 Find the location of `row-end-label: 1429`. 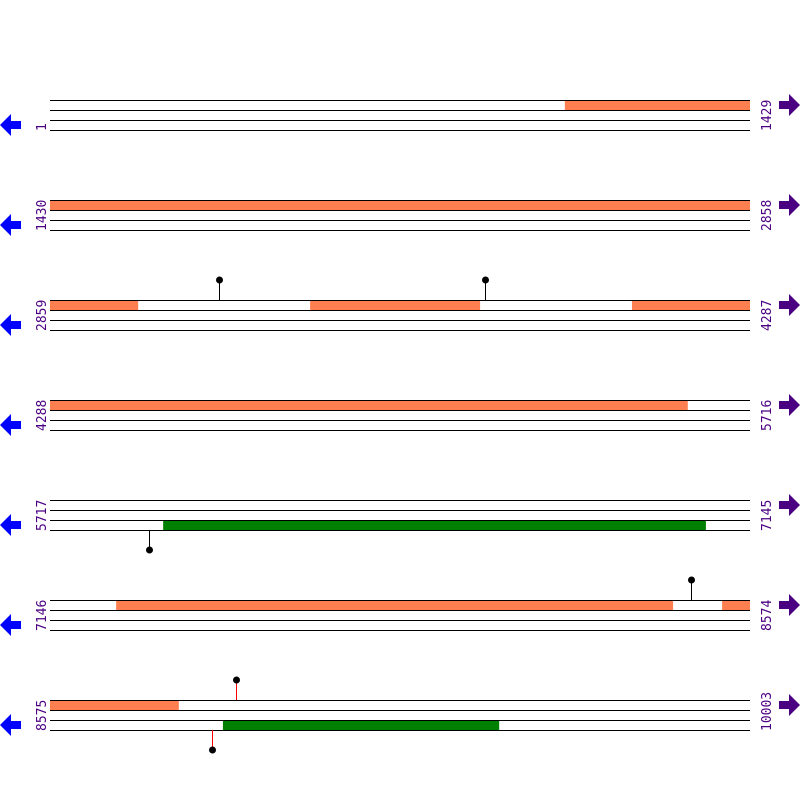

row-end-label: 1429 is located at coordinates (767, 115).